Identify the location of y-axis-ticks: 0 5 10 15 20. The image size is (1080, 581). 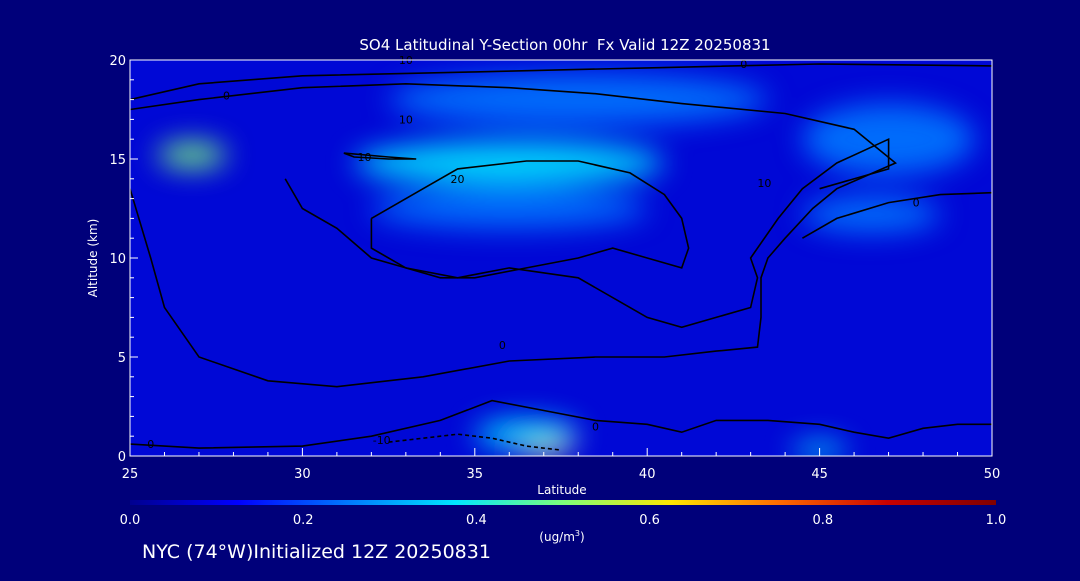
(123, 259).